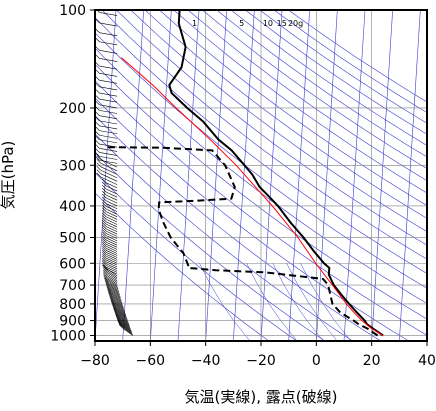 The width and height of the screenshot is (436, 411). Describe the element at coordinates (72, 322) in the screenshot. I see `y-tick-label: 900` at that location.